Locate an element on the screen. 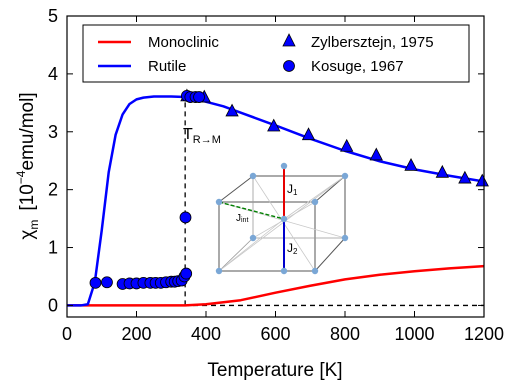  inset-jint-main: J is located at coordinates (238, 218).